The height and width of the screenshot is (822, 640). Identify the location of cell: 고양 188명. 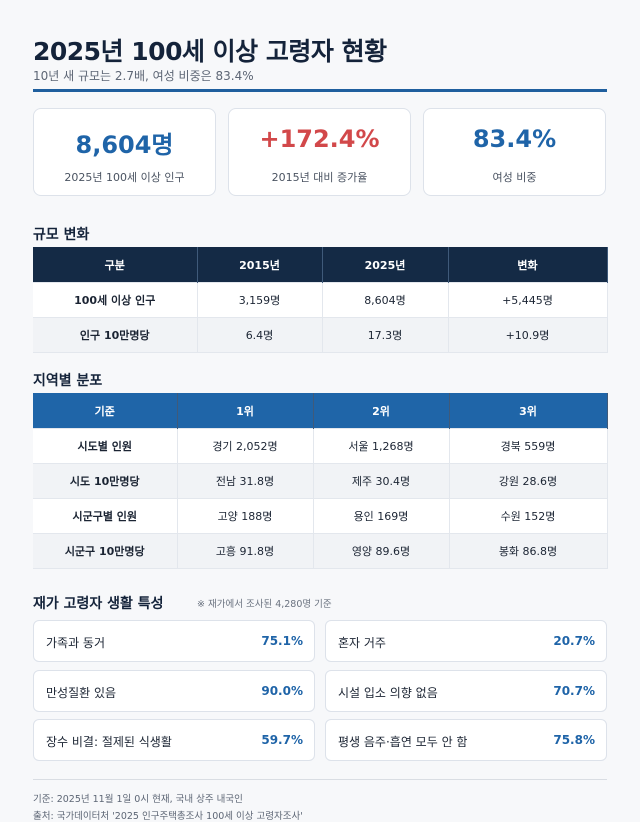
(245, 516).